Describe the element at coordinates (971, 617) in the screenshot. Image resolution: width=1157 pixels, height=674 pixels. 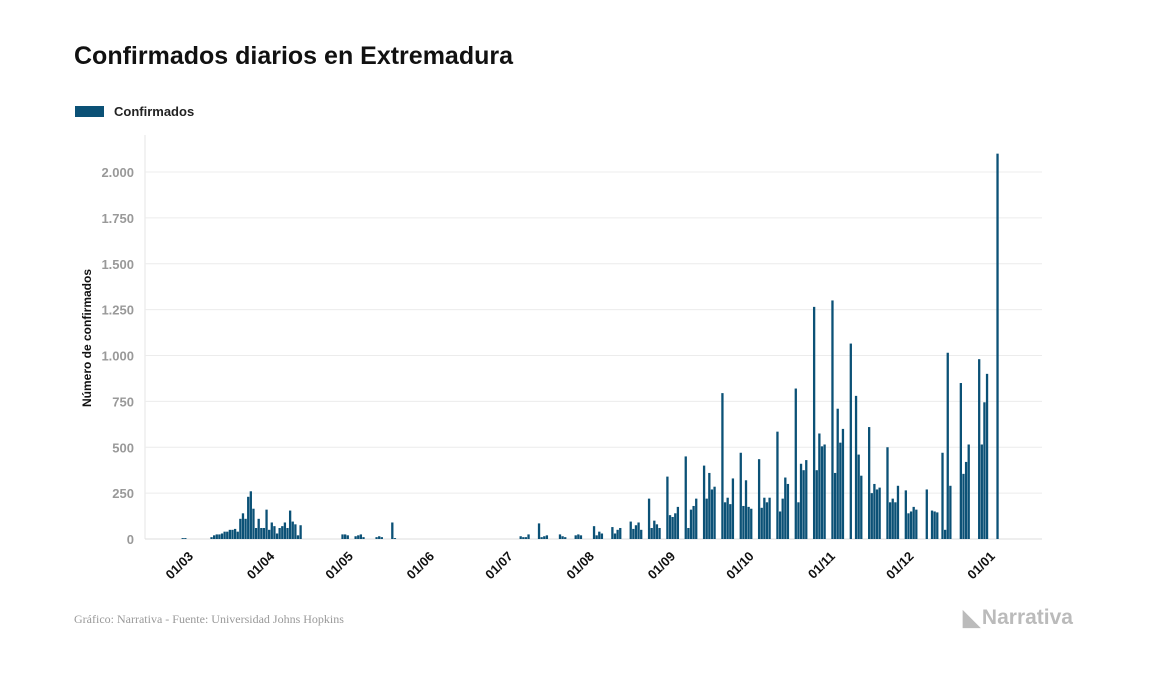
I see `narrativa-logo-icon: ◣` at that location.